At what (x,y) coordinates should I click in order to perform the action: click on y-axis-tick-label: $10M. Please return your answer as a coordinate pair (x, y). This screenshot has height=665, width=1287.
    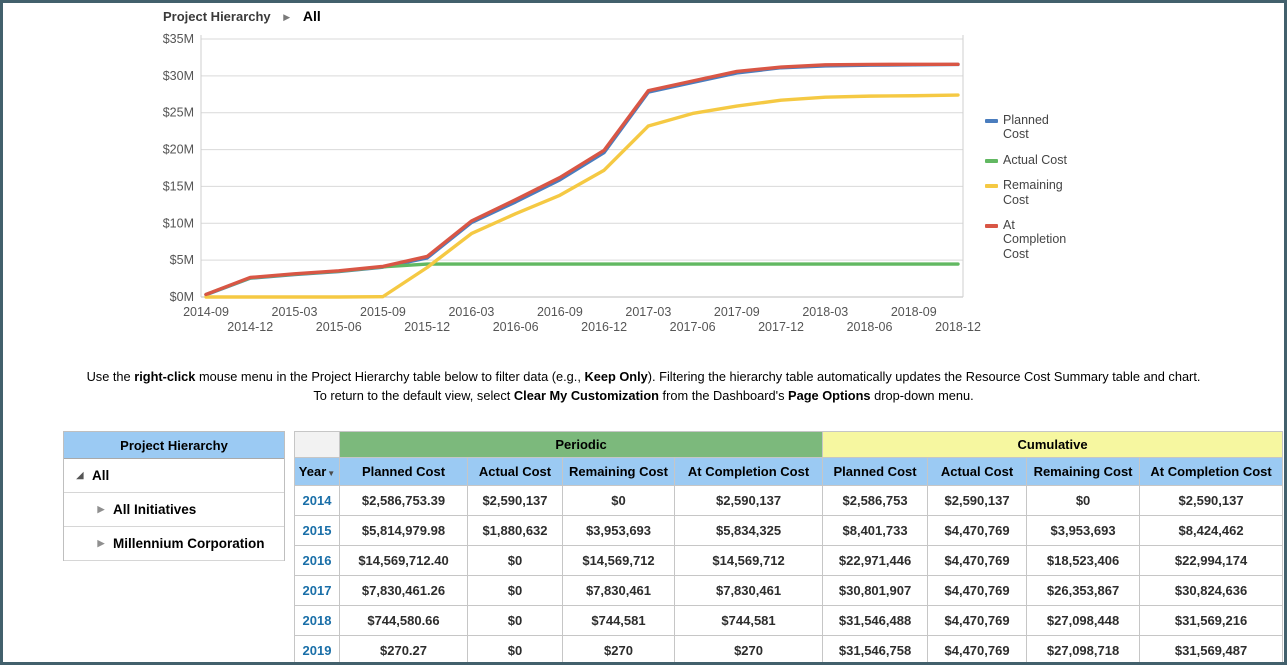
    Looking at the image, I should click on (178, 223).